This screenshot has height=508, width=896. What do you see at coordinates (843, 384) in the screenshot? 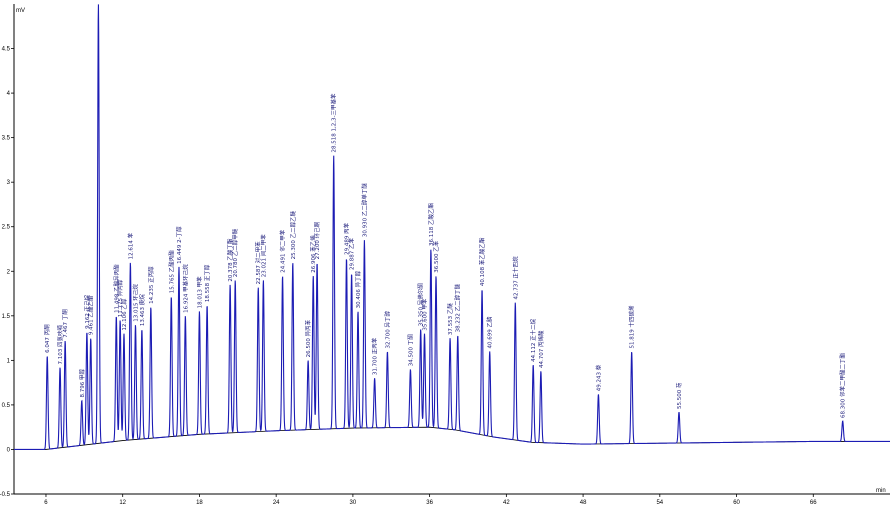
I see `peak-label: 68.300 邻苯二甲酸二丁酯` at bounding box center [843, 384].